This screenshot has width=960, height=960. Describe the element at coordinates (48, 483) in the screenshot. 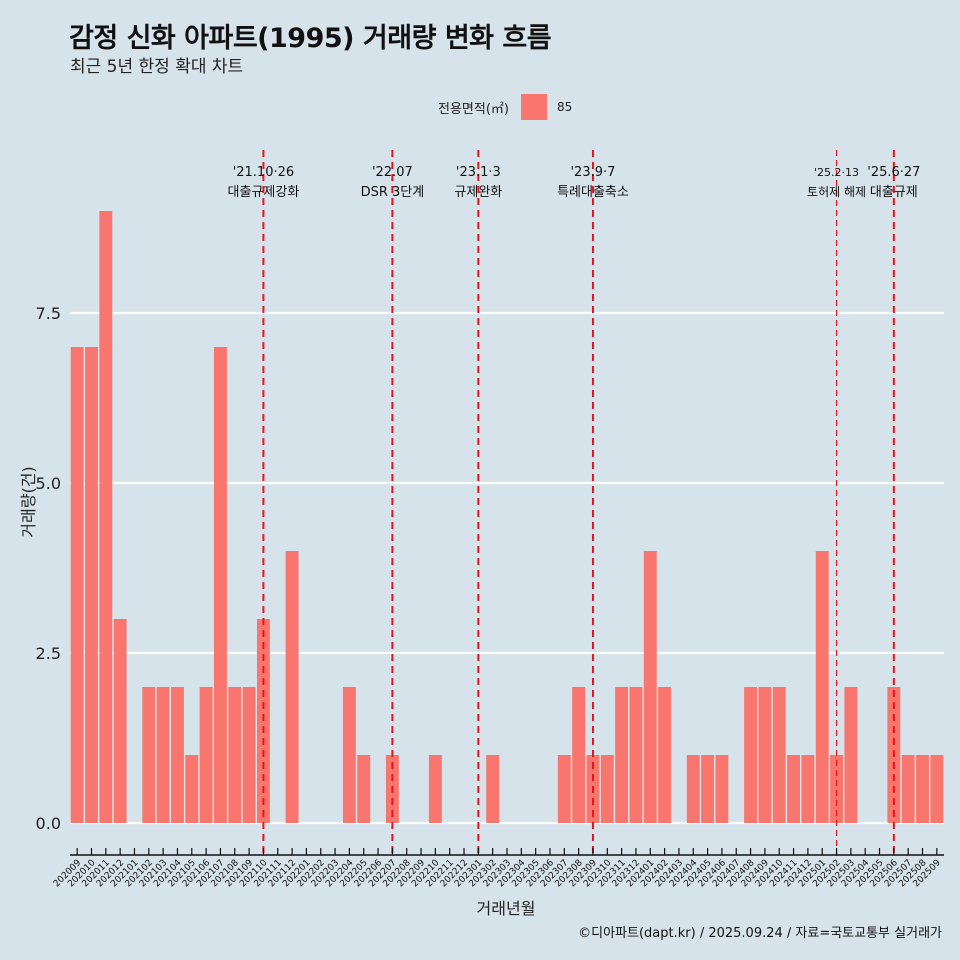

I see `y-tick-label: 5.0` at that location.